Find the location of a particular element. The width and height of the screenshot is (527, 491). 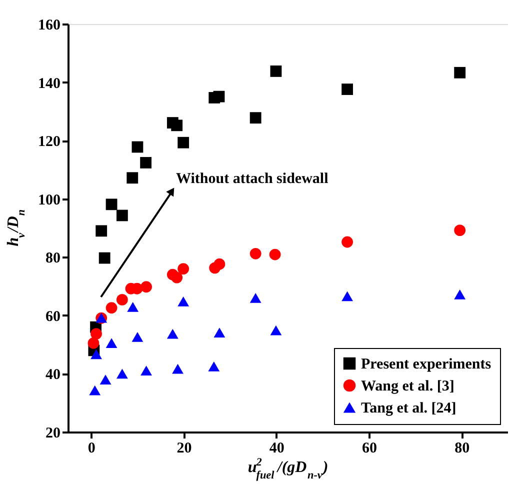

x-tick-label: 0 is located at coordinates (92, 448).